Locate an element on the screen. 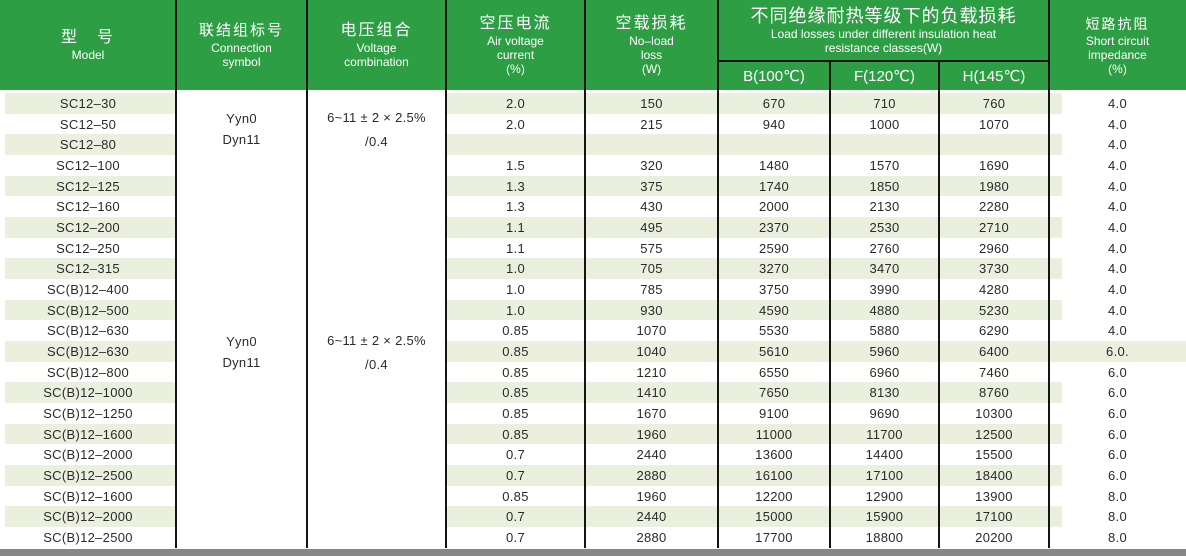  cell-loss-h145: 2280 is located at coordinates (994, 207).